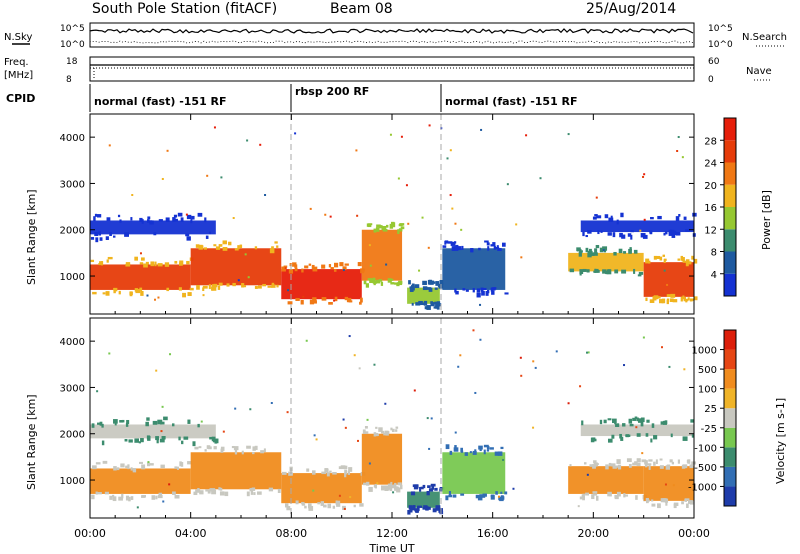 The image size is (800, 554). What do you see at coordinates (31, 237) in the screenshot?
I see `power-y-axis-label: Slant Range [km]` at bounding box center [31, 237].